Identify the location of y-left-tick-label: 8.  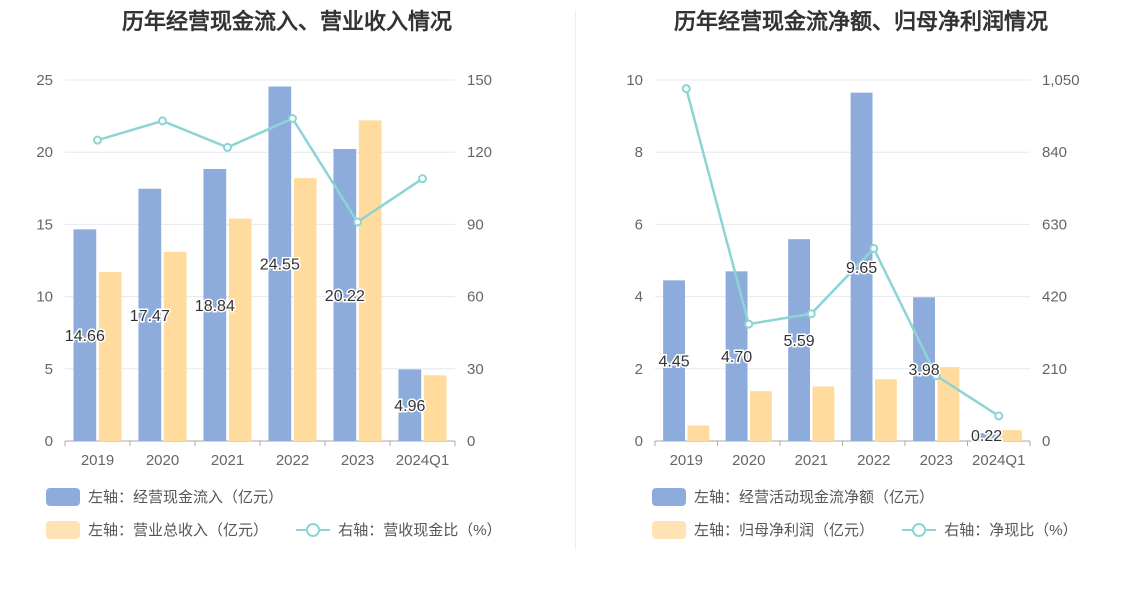
(639, 152).